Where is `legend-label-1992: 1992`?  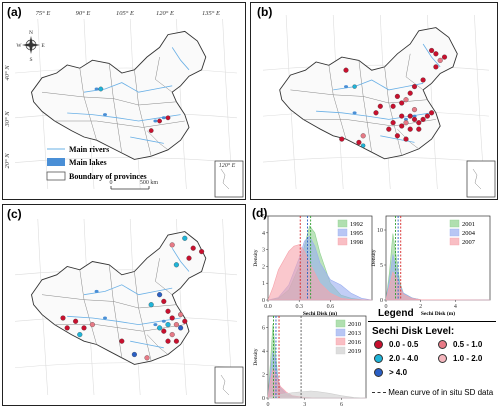 legend-label-1992: 1992 is located at coordinates (356, 224).